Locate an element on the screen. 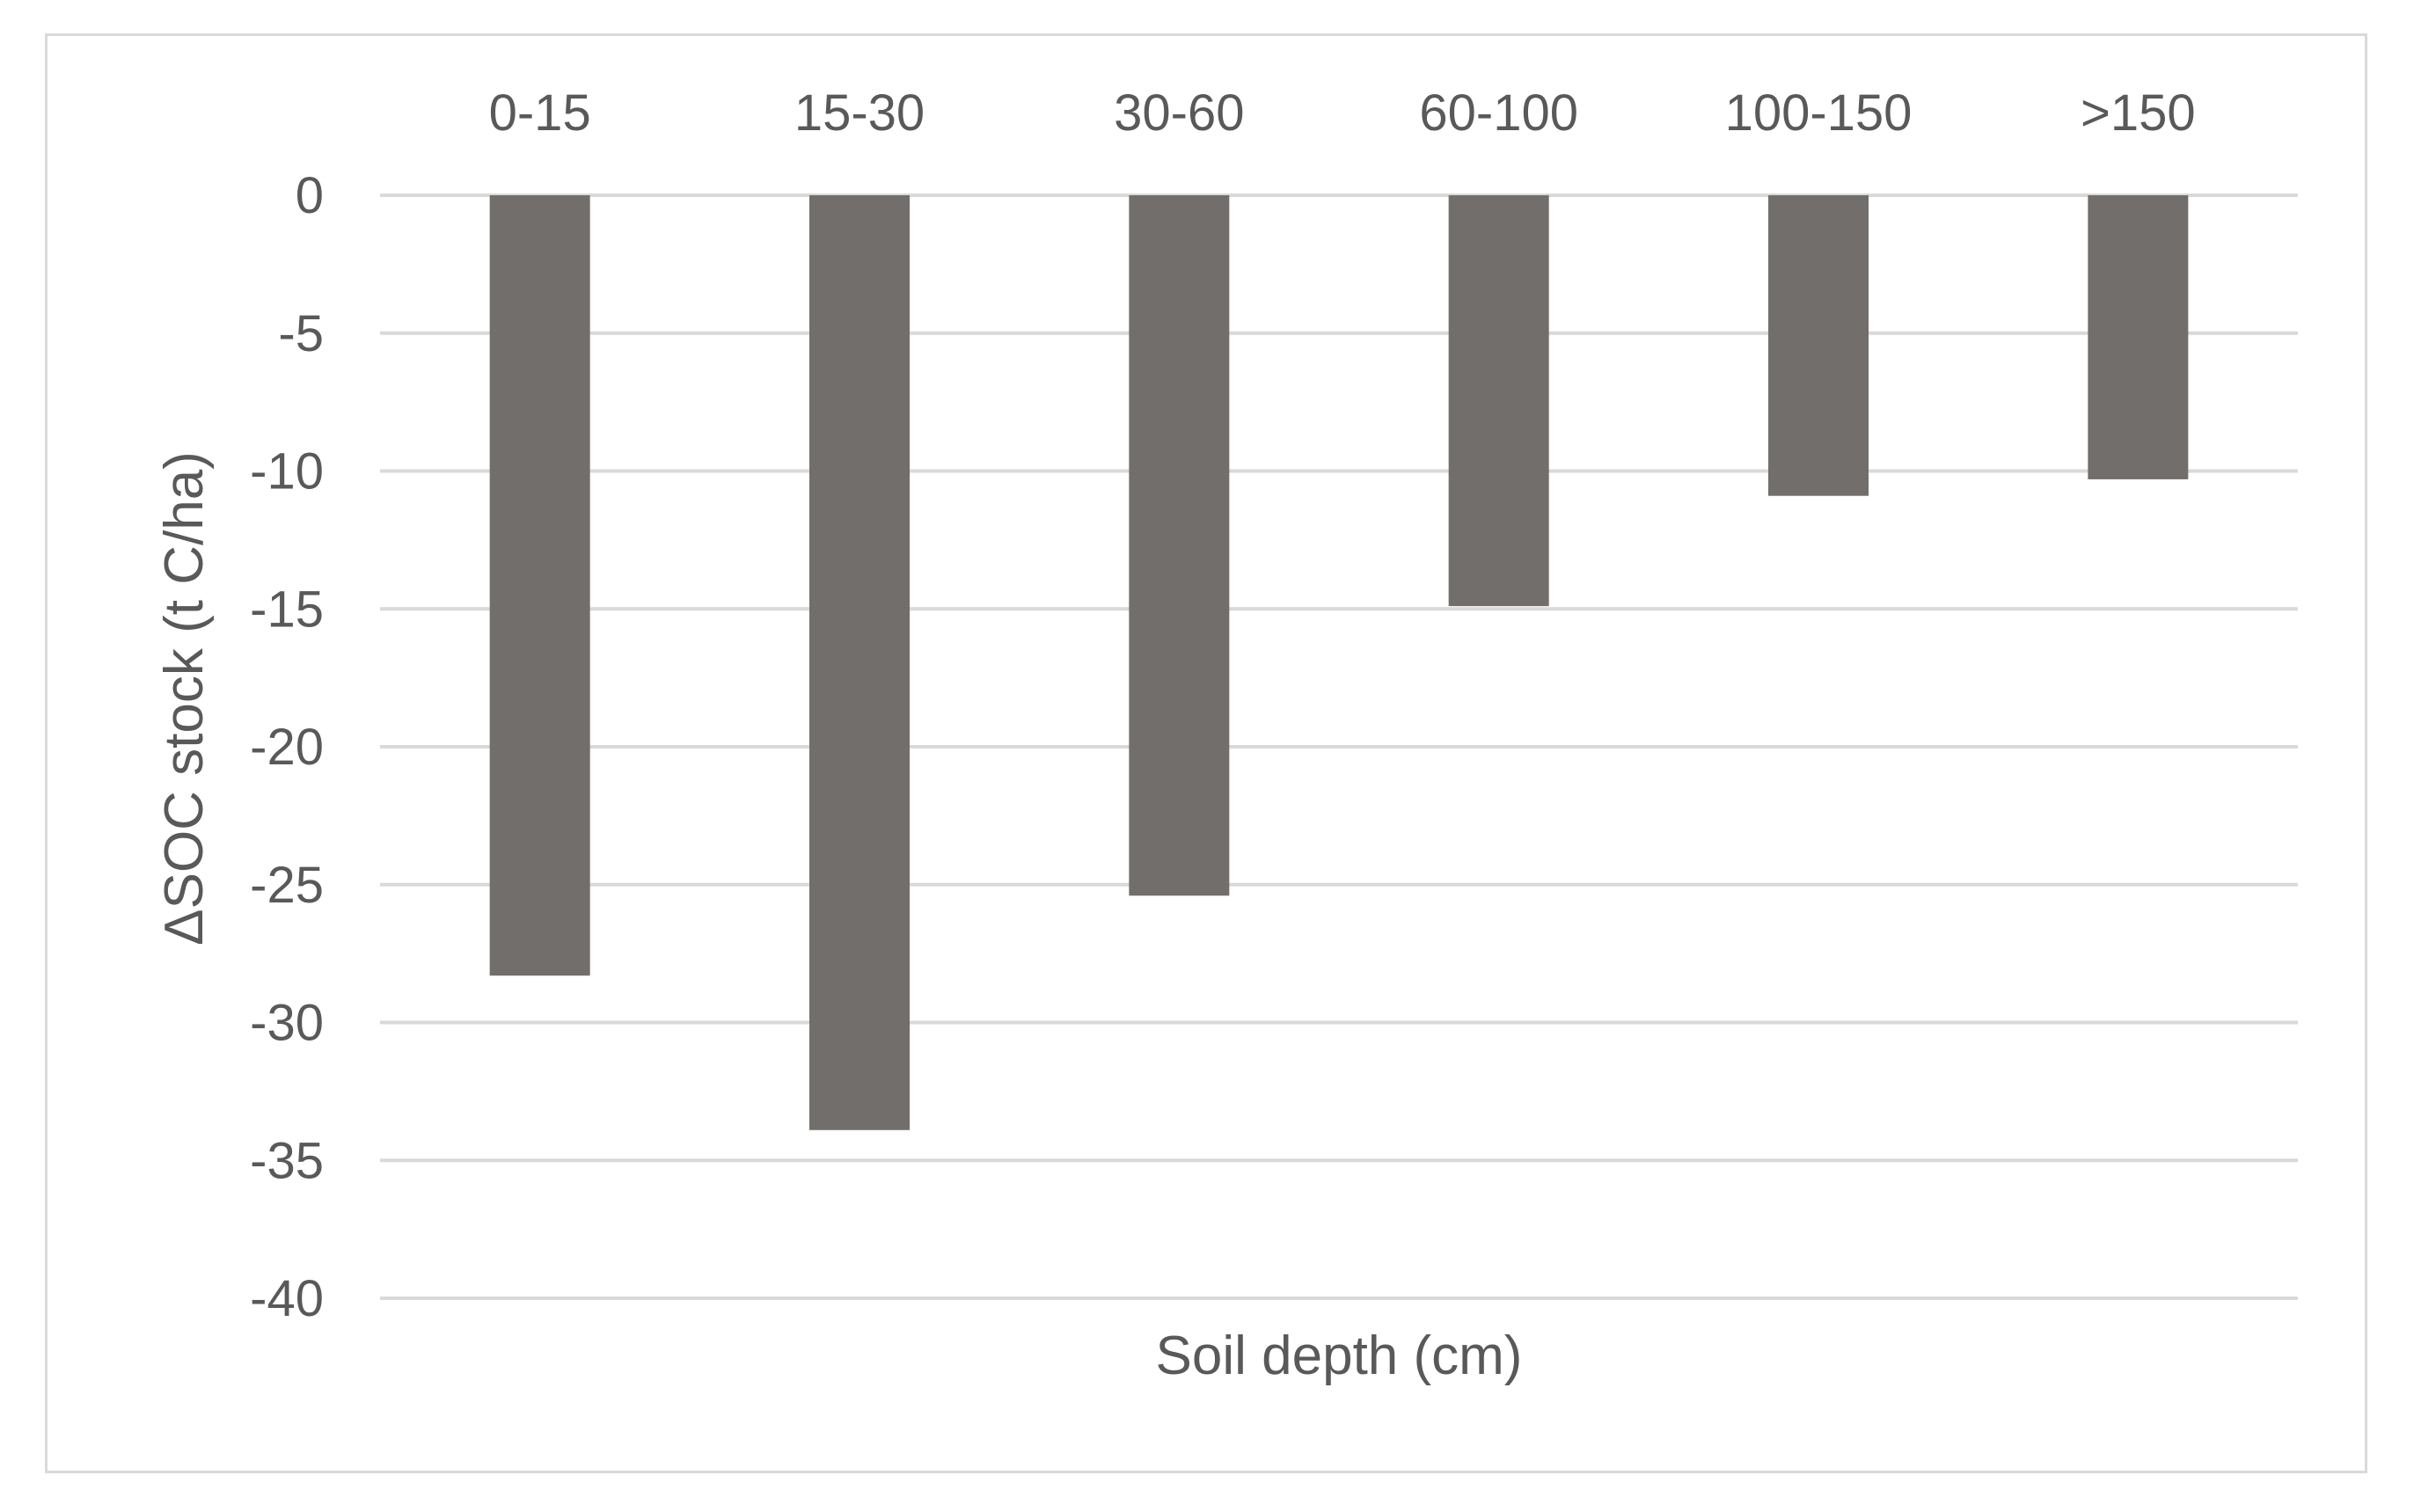 The image size is (2414, 1512). y-tick-label: -35 is located at coordinates (287, 1160).